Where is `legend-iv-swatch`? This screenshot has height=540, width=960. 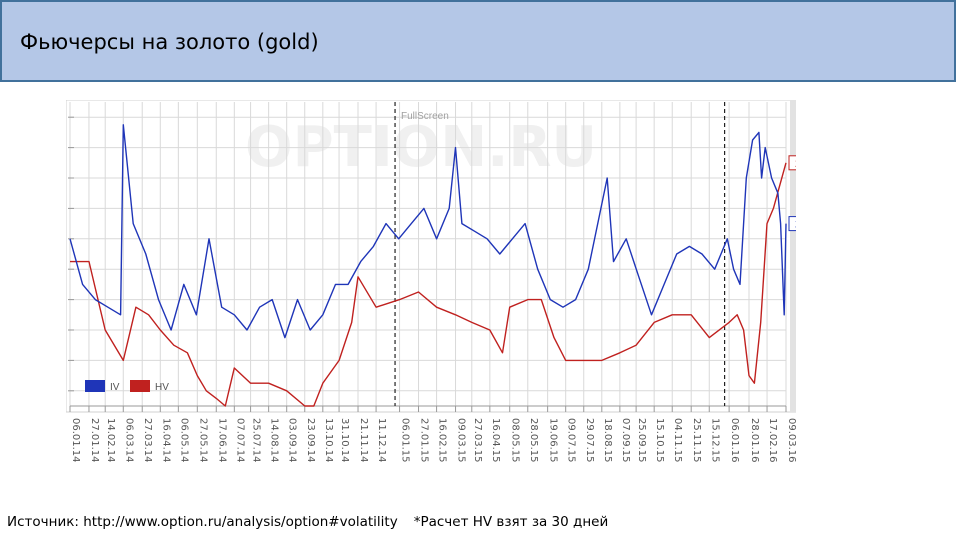 legend-iv-swatch is located at coordinates (95, 386).